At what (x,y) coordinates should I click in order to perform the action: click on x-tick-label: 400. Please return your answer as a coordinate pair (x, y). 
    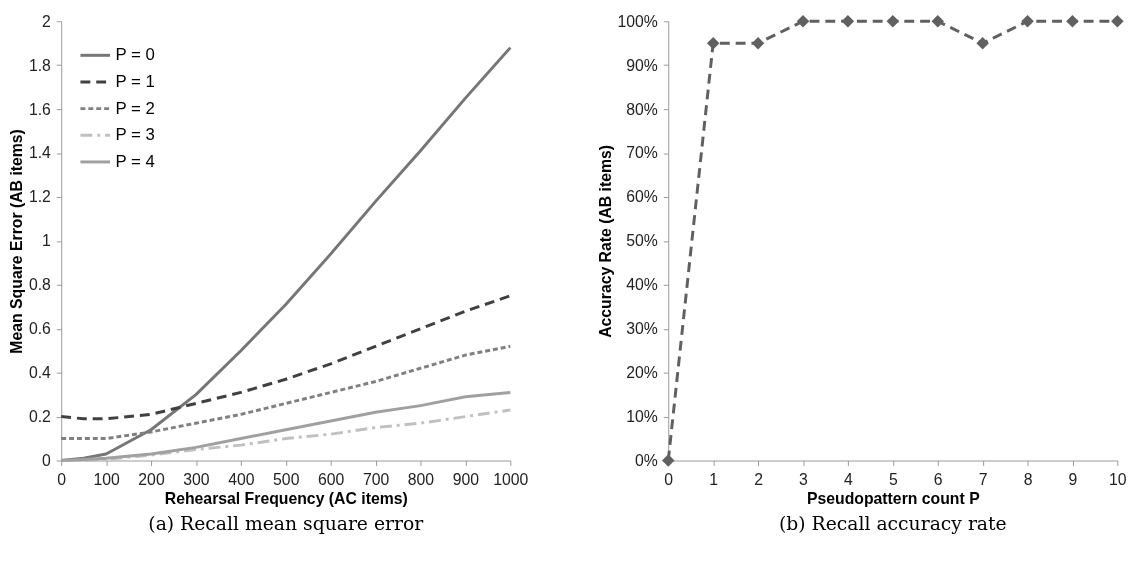
    Looking at the image, I should click on (241, 479).